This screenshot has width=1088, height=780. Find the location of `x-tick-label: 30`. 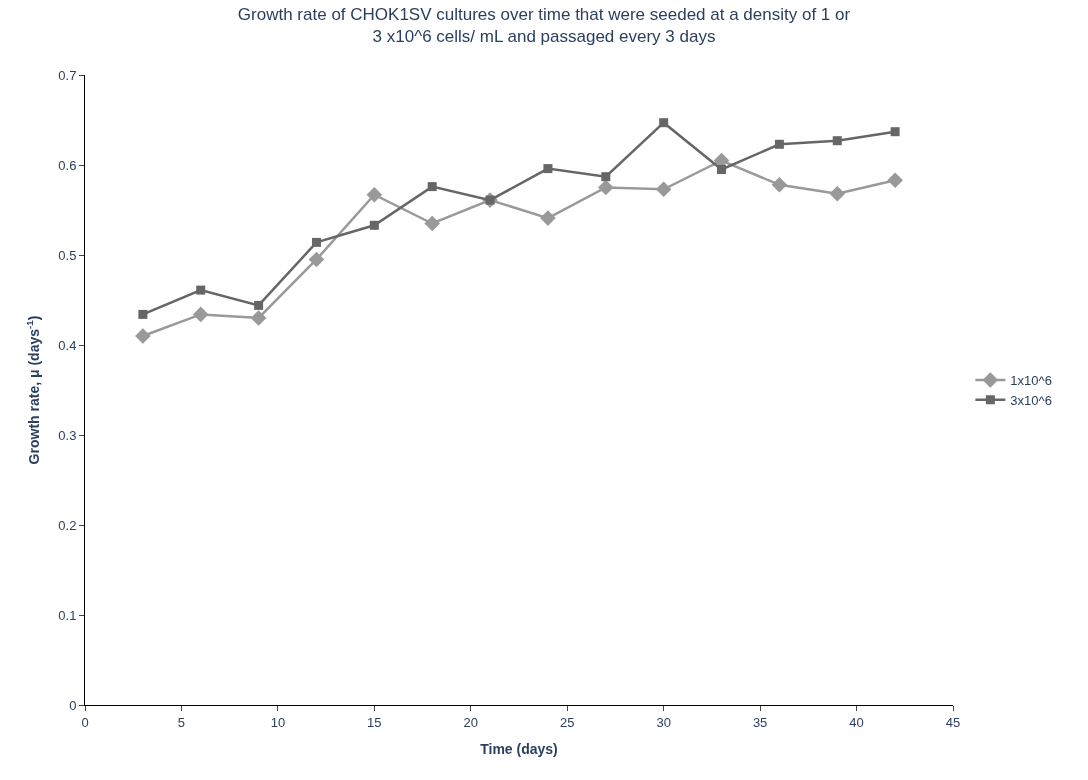

x-tick-label: 30 is located at coordinates (663, 722).